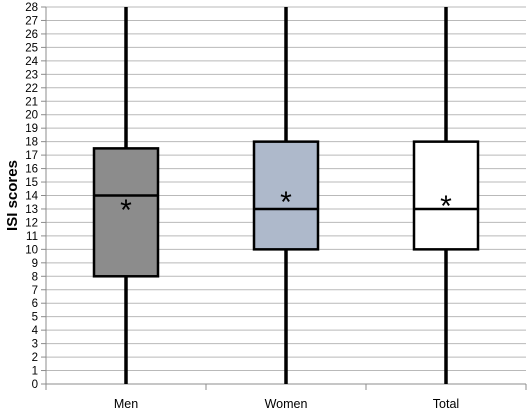 Image resolution: width=529 pixels, height=410 pixels. What do you see at coordinates (32, 237) in the screenshot?
I see `y-tick-label: 11` at bounding box center [32, 237].